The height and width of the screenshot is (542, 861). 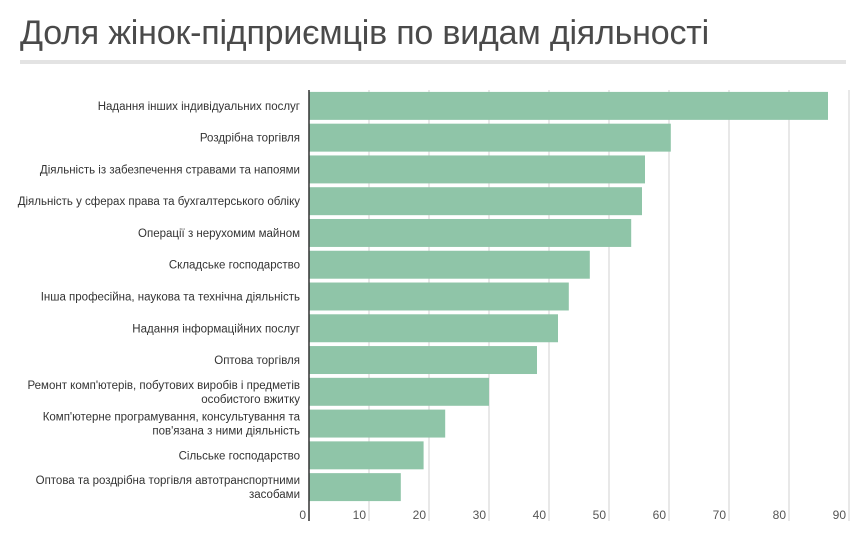 I want to click on category-label: Сільське господарство, so click(x=239, y=456).